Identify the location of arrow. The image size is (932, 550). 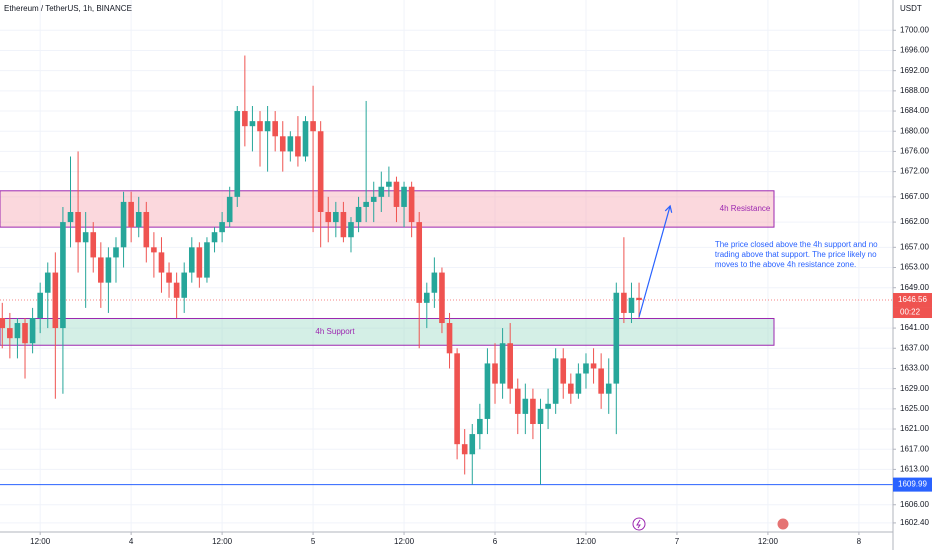
(654, 261).